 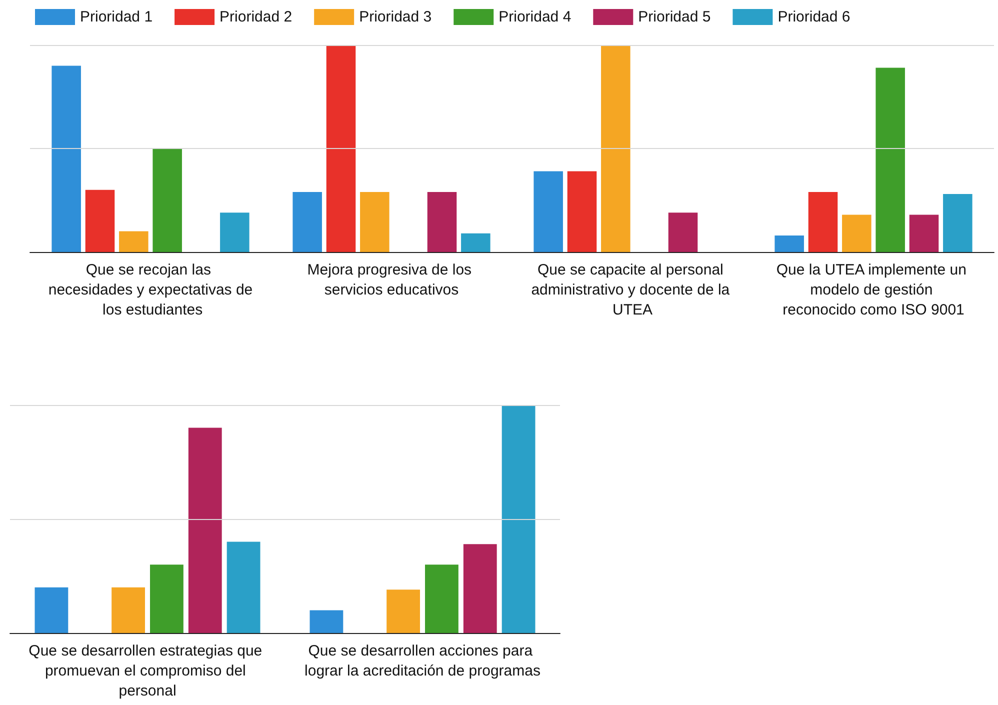 I want to click on legend-label: Prioridad 4, so click(x=535, y=17).